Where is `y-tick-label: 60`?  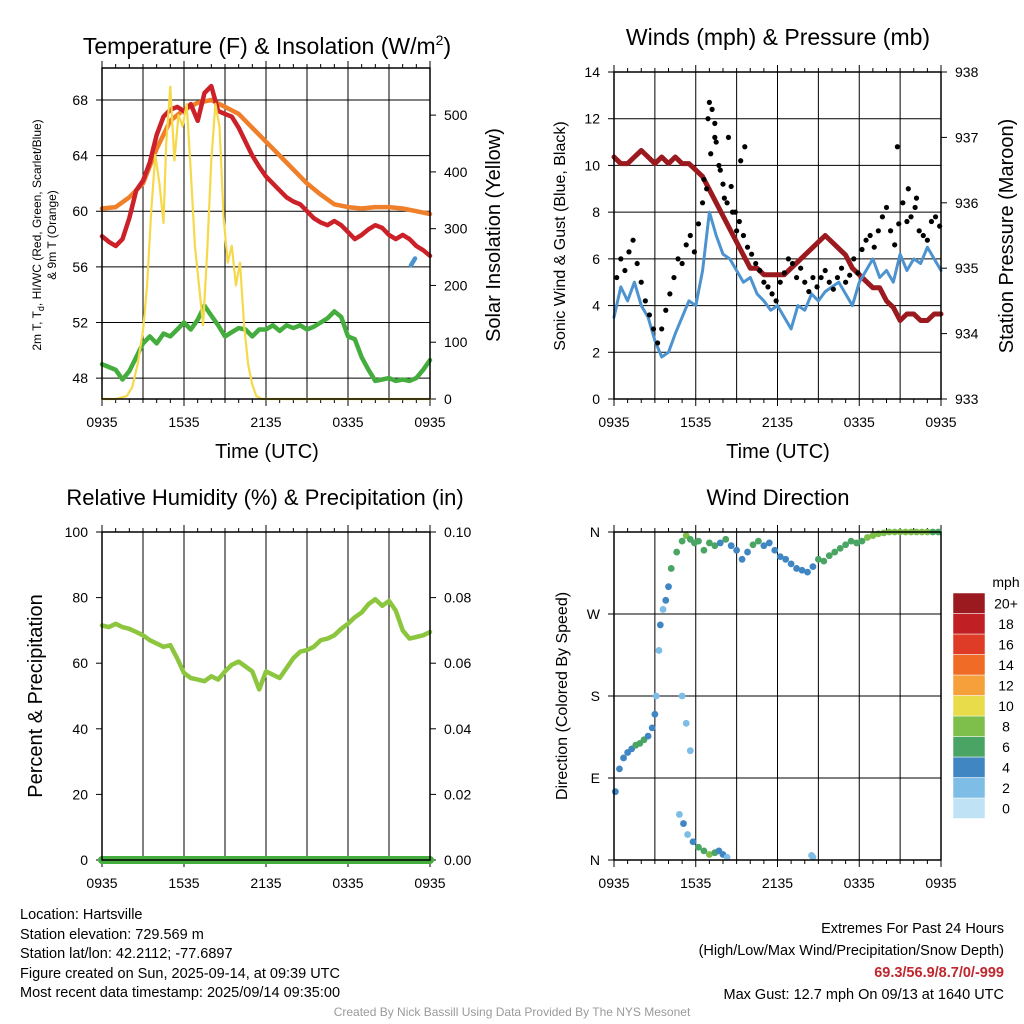 y-tick-label: 60 is located at coordinates (80, 663).